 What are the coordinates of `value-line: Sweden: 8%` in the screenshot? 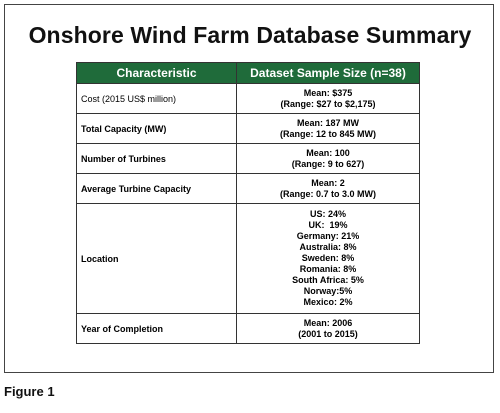 It's located at (328, 258).